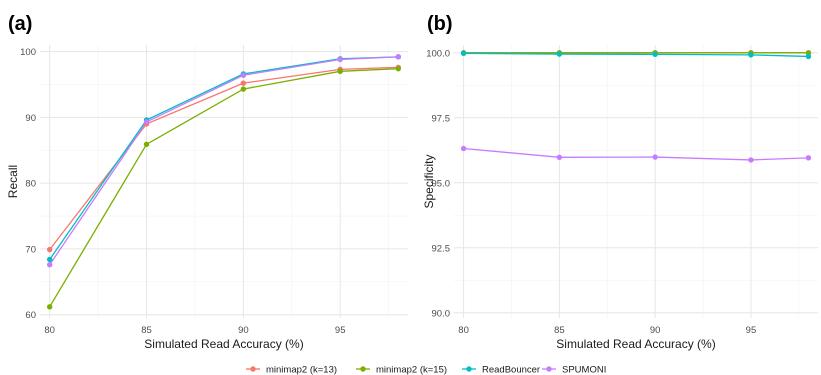 Image resolution: width=821 pixels, height=375 pixels. I want to click on legend-label: minimap2 (k=13), so click(301, 370).